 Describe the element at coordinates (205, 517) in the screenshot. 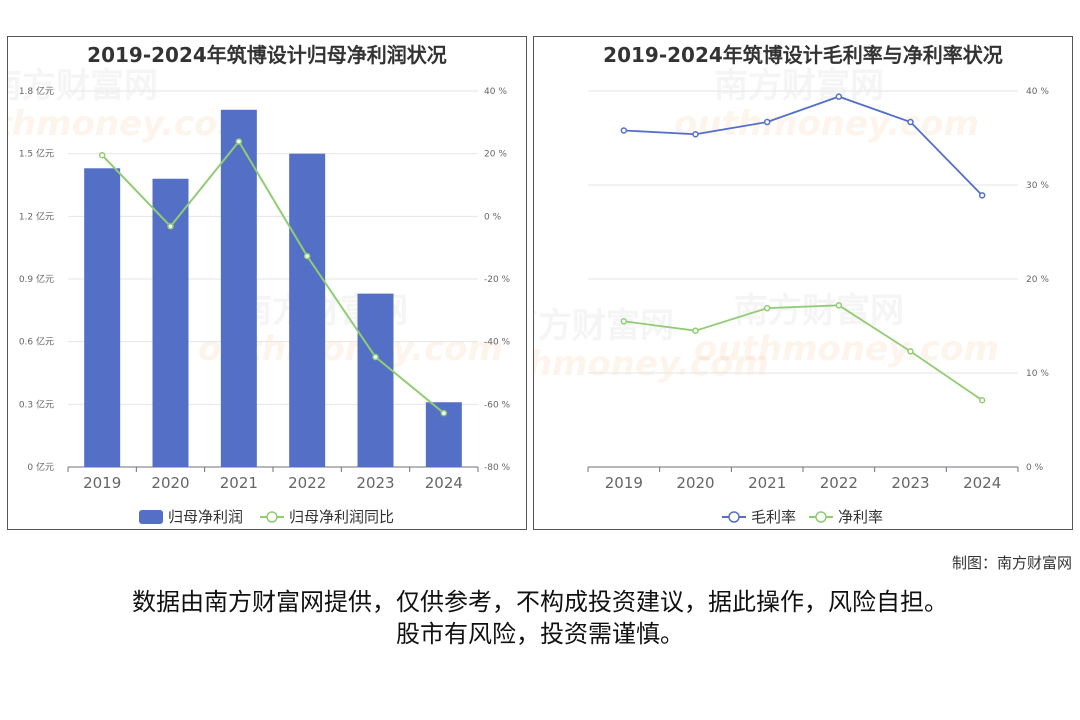

I see `legend-label: 归母净利润` at that location.